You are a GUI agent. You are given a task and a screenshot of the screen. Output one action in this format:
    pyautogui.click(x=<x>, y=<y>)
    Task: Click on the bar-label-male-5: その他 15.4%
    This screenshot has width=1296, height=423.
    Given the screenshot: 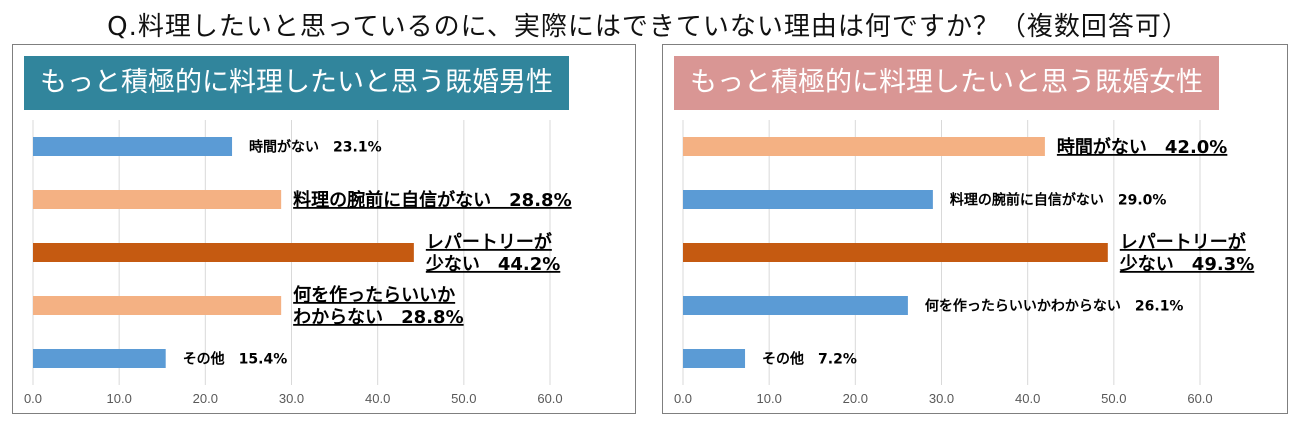 What is the action you would take?
    pyautogui.click(x=235, y=359)
    